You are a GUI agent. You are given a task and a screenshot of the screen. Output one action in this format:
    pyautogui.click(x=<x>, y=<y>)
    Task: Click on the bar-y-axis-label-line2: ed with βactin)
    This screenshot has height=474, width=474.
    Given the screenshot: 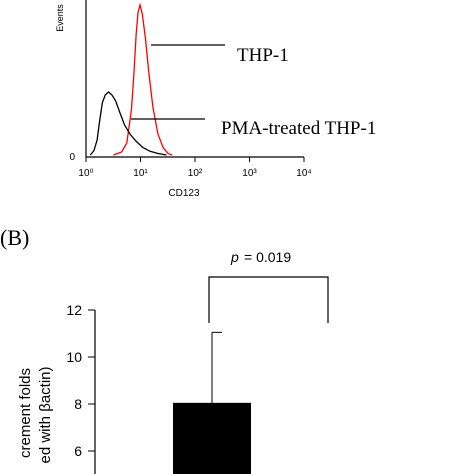 What is the action you would take?
    pyautogui.click(x=45, y=414)
    